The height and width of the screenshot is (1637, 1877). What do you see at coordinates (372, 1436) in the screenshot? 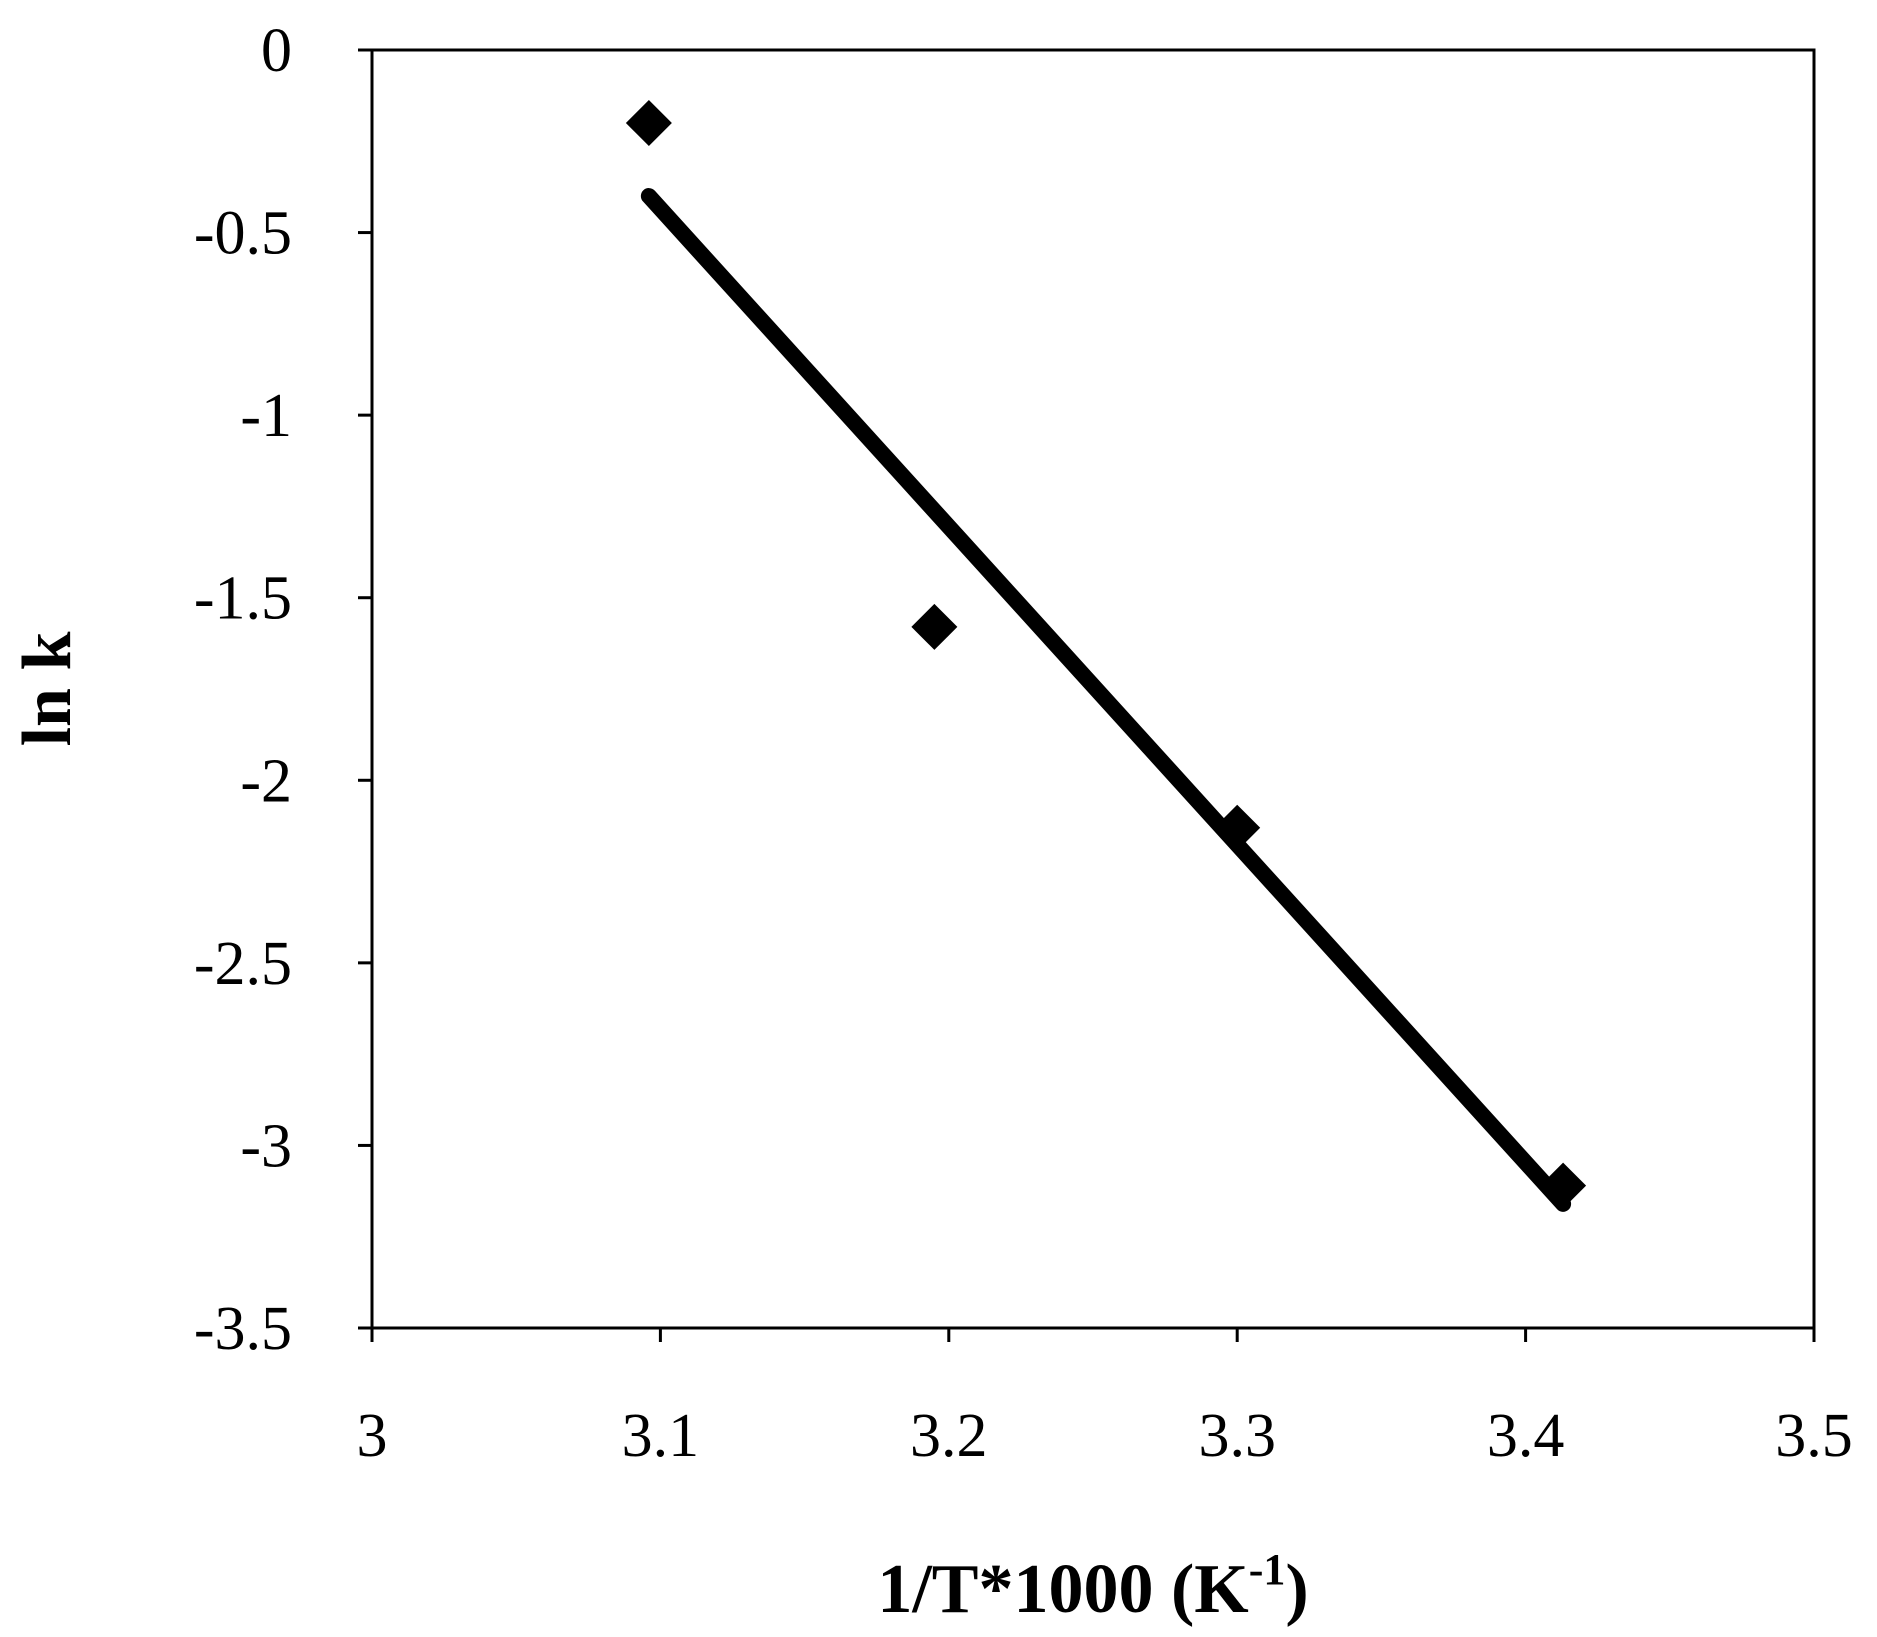
I see `x-tick-label: 3` at bounding box center [372, 1436].